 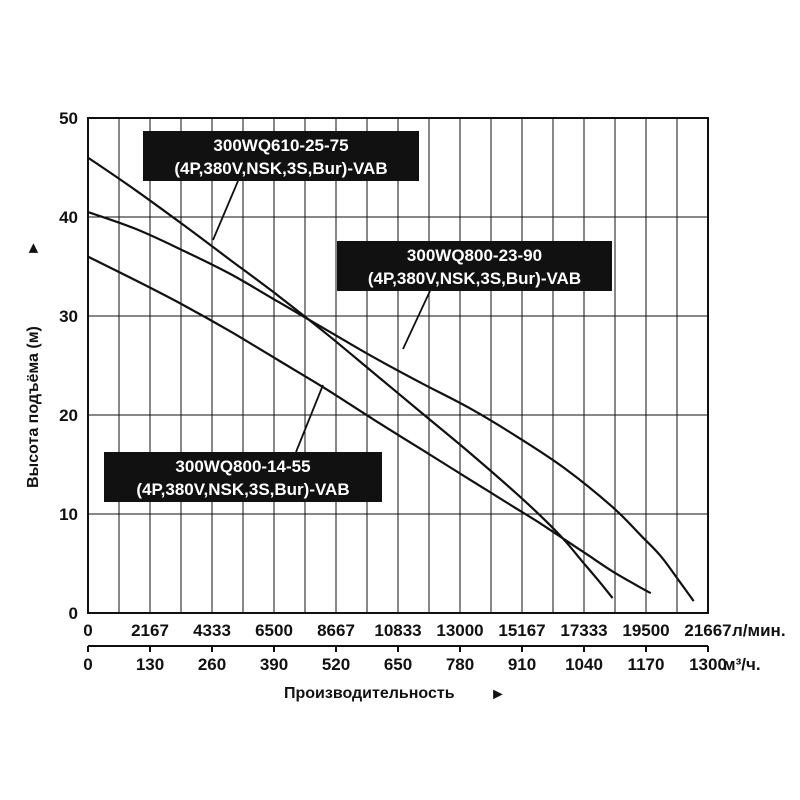 I want to click on x-axis-title: Производительность, so click(x=369, y=693).